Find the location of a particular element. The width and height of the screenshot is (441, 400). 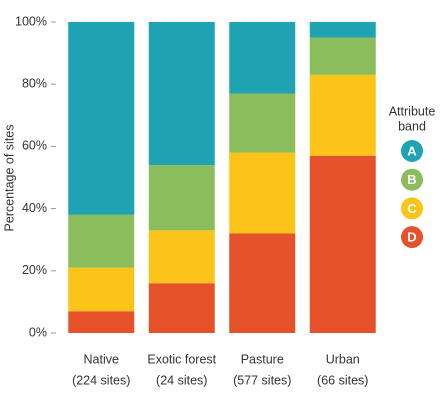

y-tick-label: 0% is located at coordinates (38, 332).